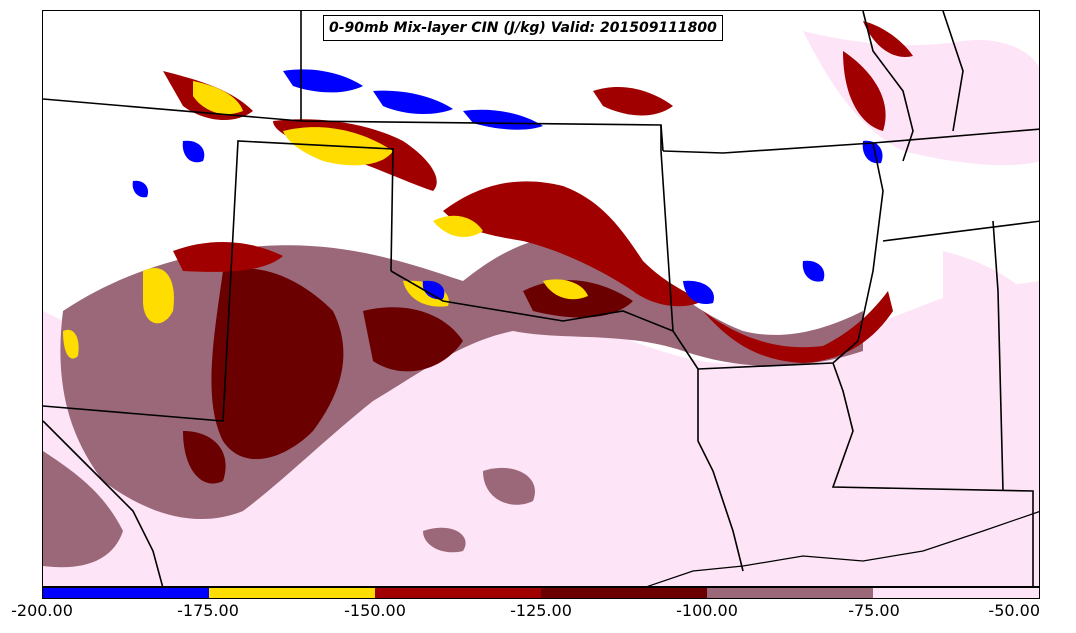 This screenshot has width=1076, height=633. Describe the element at coordinates (1014, 610) in the screenshot. I see `colorbar-tick-label: -50.00` at that location.